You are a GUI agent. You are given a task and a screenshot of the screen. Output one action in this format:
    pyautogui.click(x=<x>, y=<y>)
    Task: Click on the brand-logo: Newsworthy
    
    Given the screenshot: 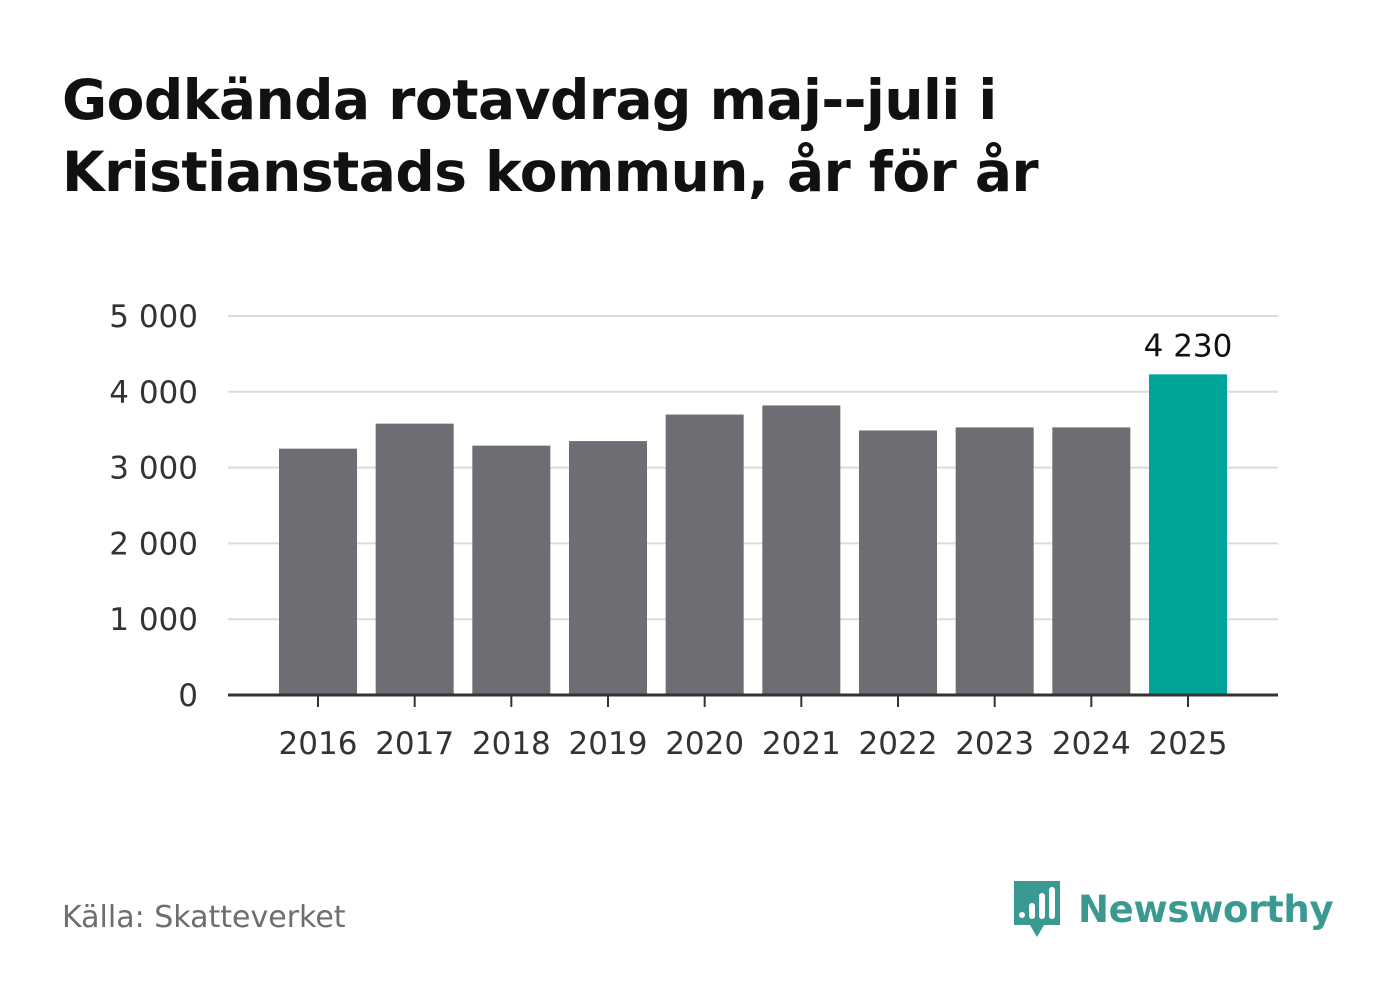 What is the action you would take?
    pyautogui.click(x=1172, y=909)
    